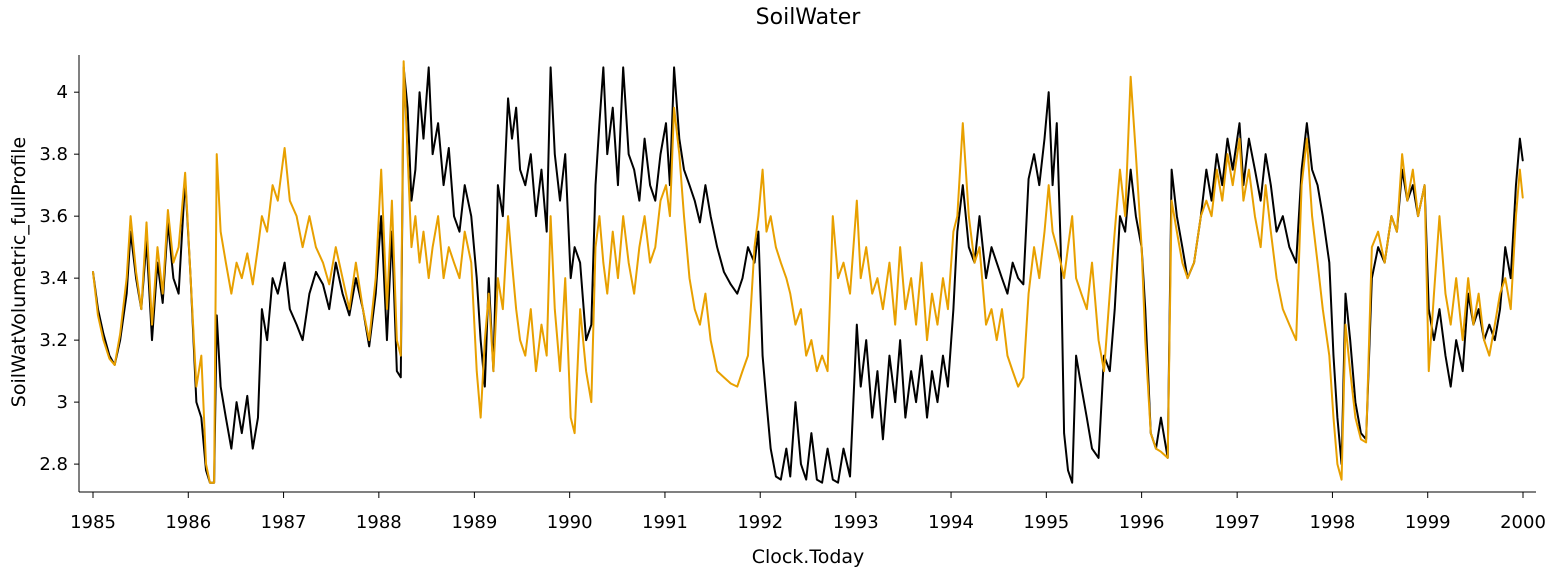 The height and width of the screenshot is (572, 1551). Describe the element at coordinates (62, 92) in the screenshot. I see `y-tick-label: 4` at that location.